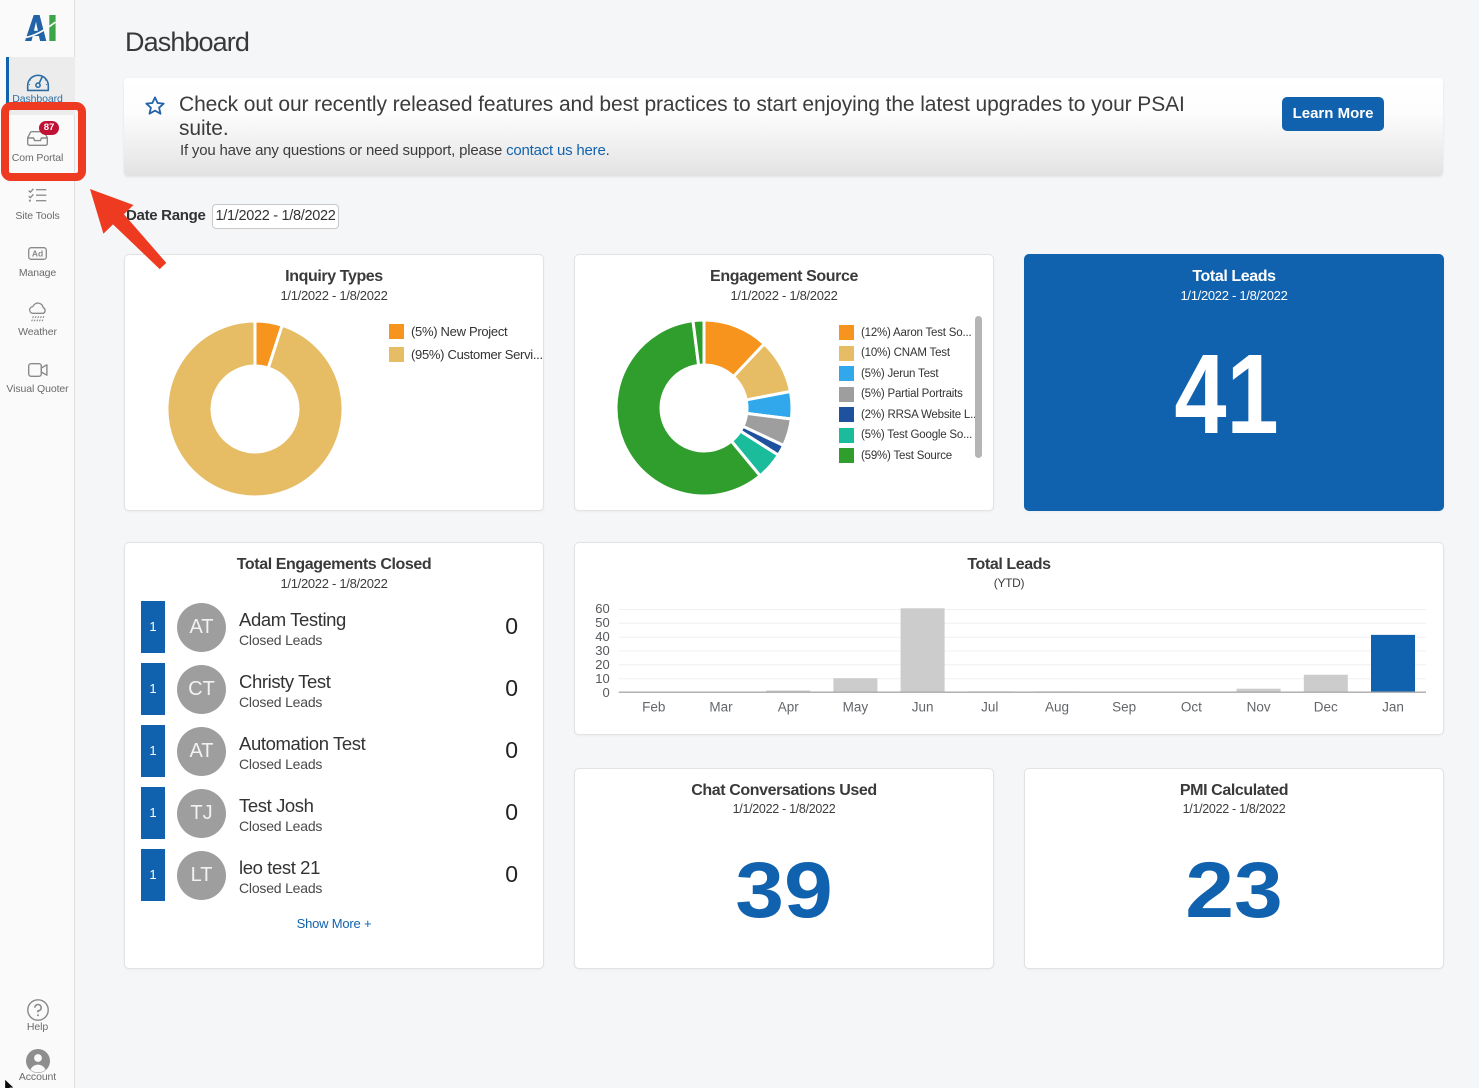  Describe the element at coordinates (605, 692) in the screenshot. I see `svg-text: 0` at that location.